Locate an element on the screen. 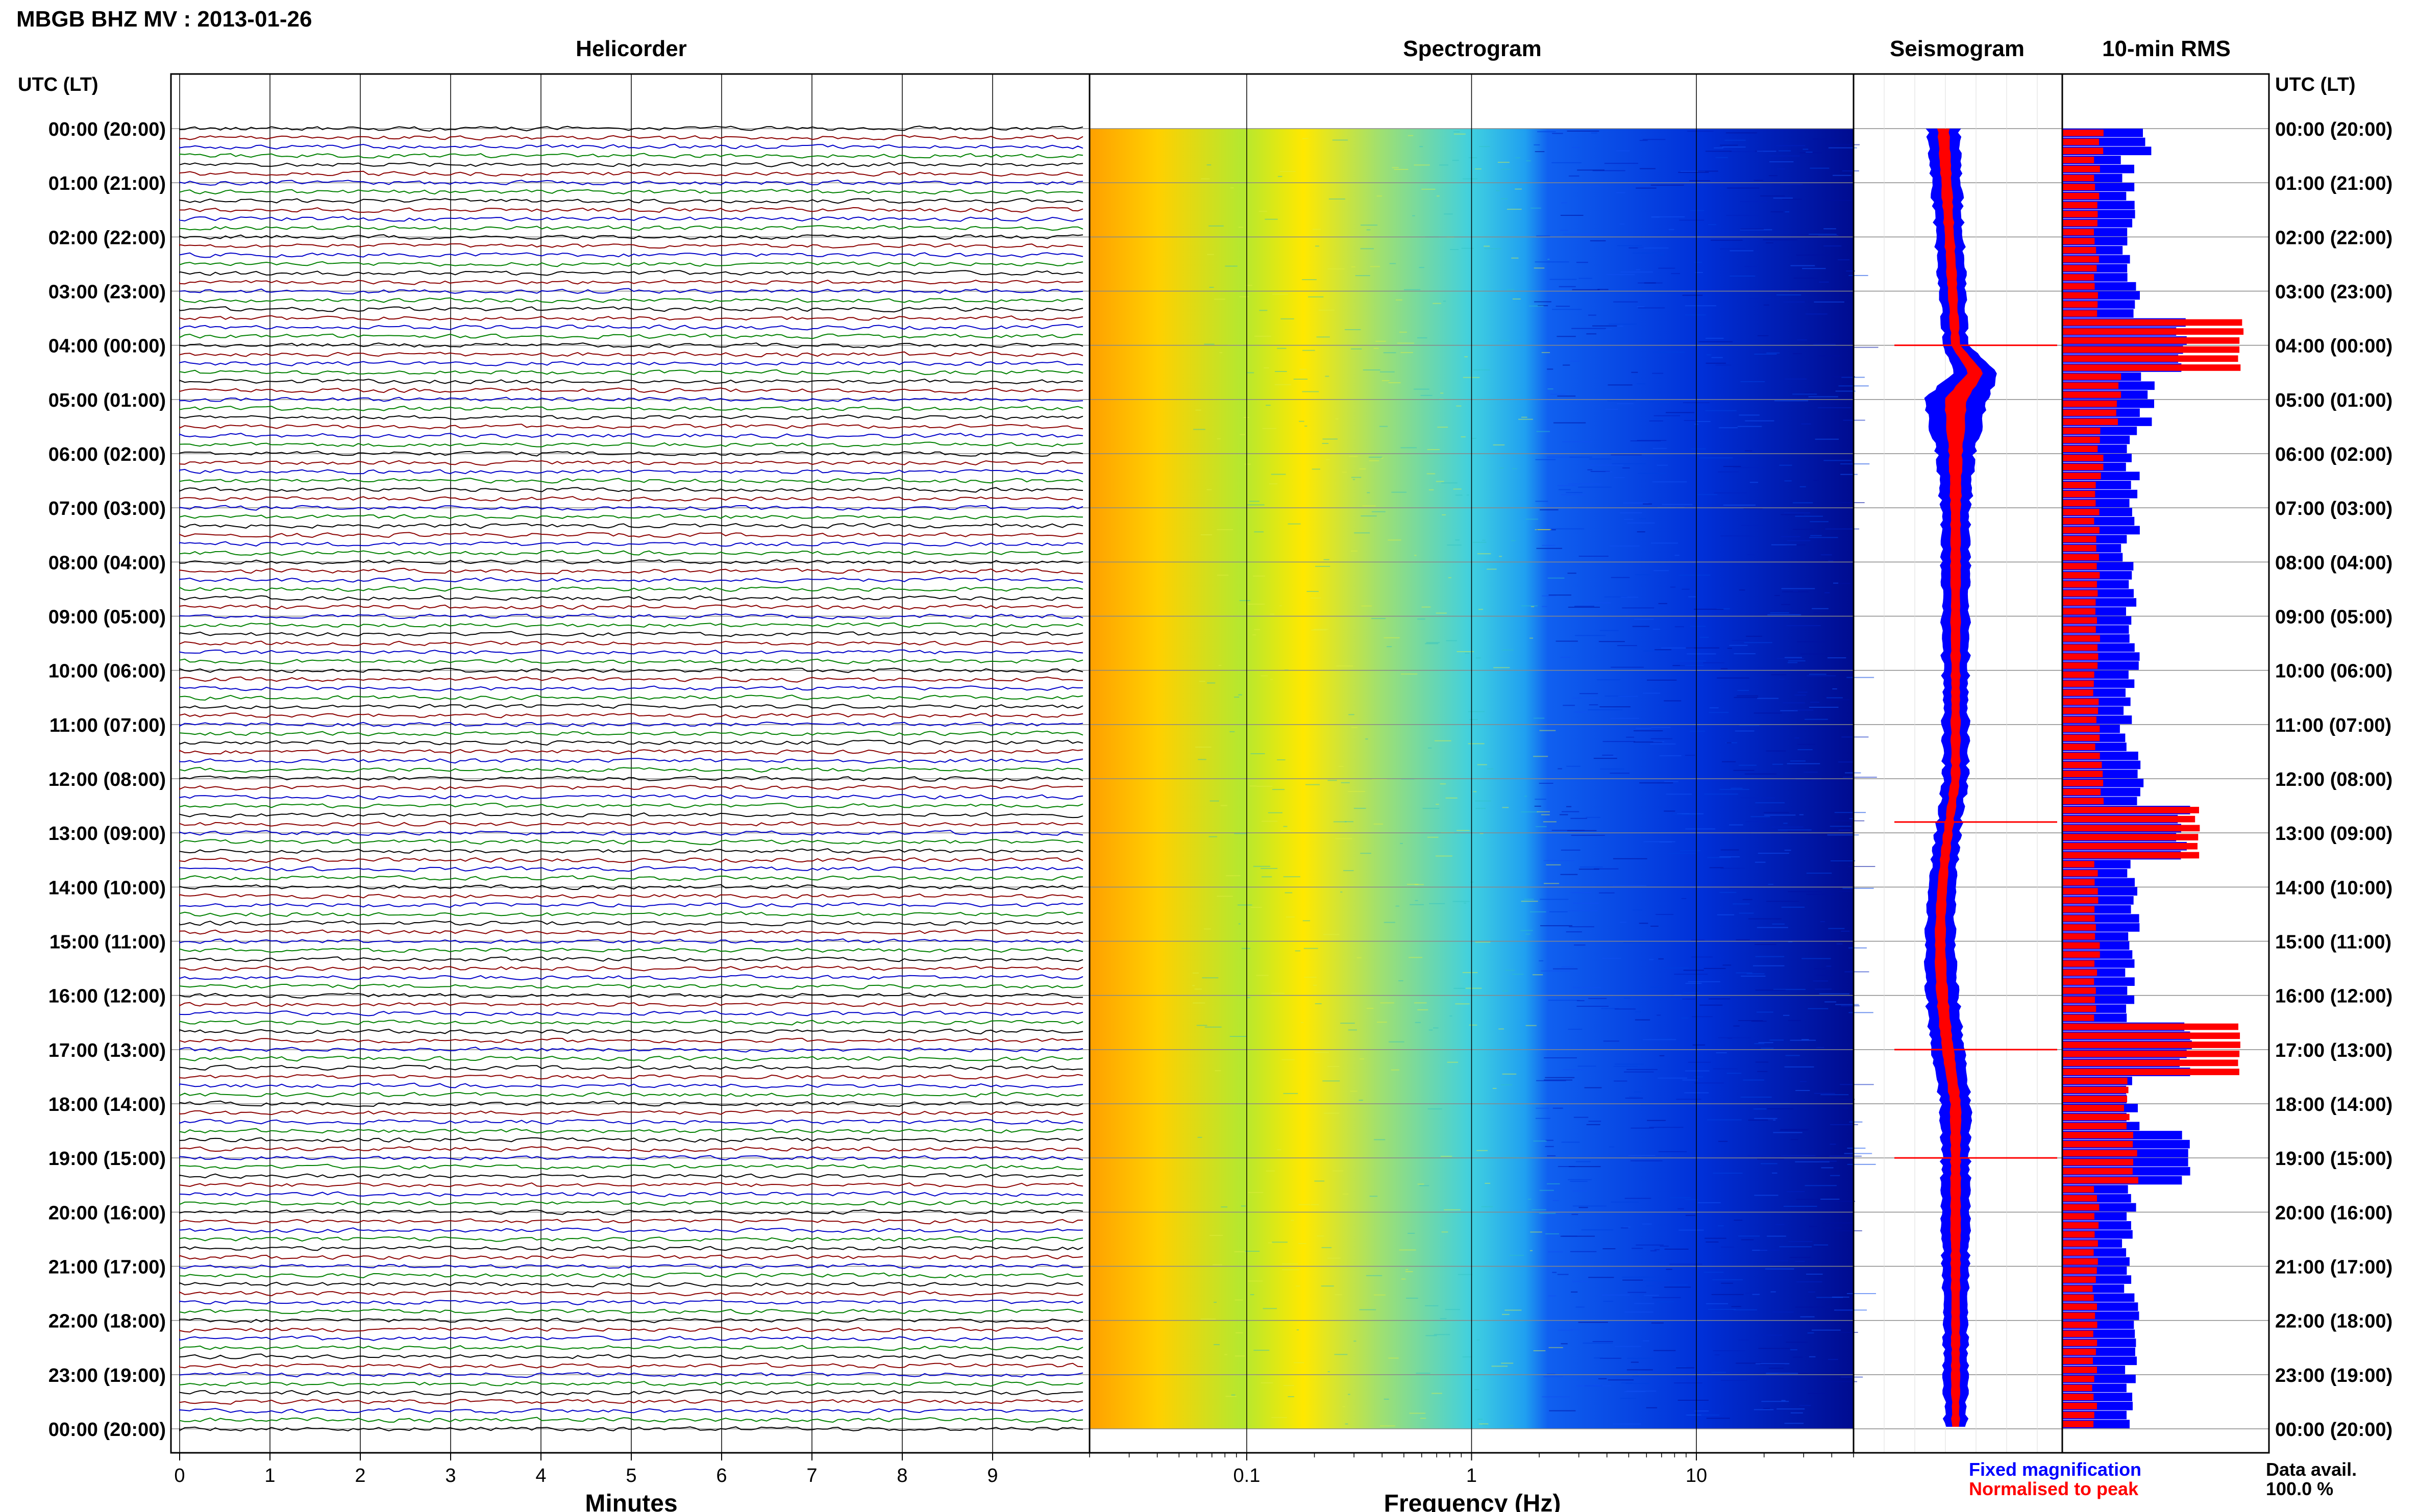 Image resolution: width=2419 pixels, height=1512 pixels. utc-label-left: UTC (LT) is located at coordinates (58, 84).